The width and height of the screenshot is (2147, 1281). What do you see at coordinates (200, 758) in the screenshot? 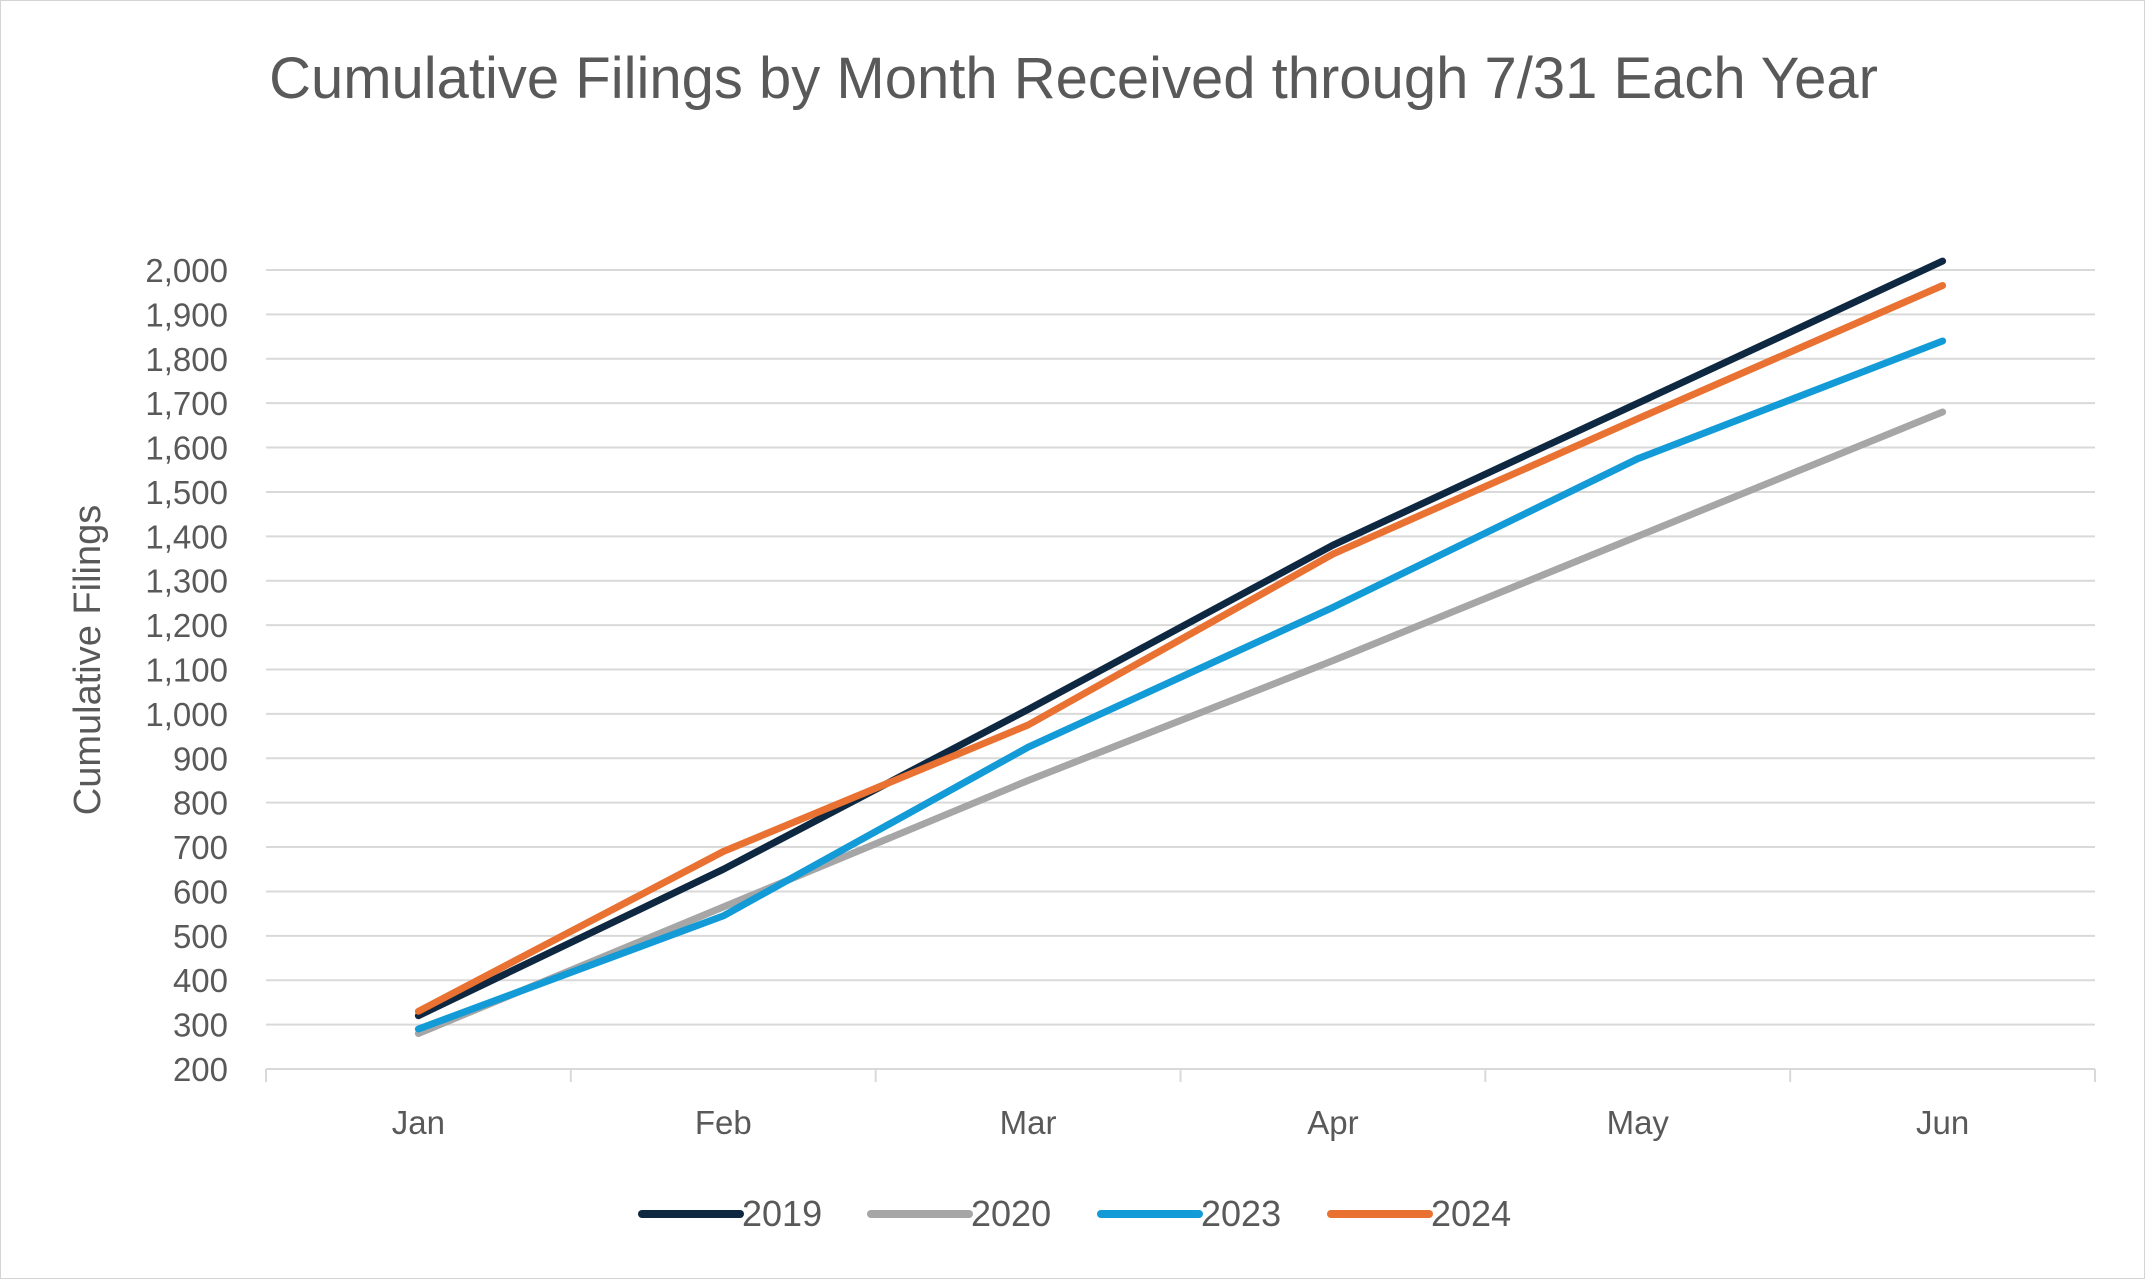
I see `y-tick-label: 900` at bounding box center [200, 758].